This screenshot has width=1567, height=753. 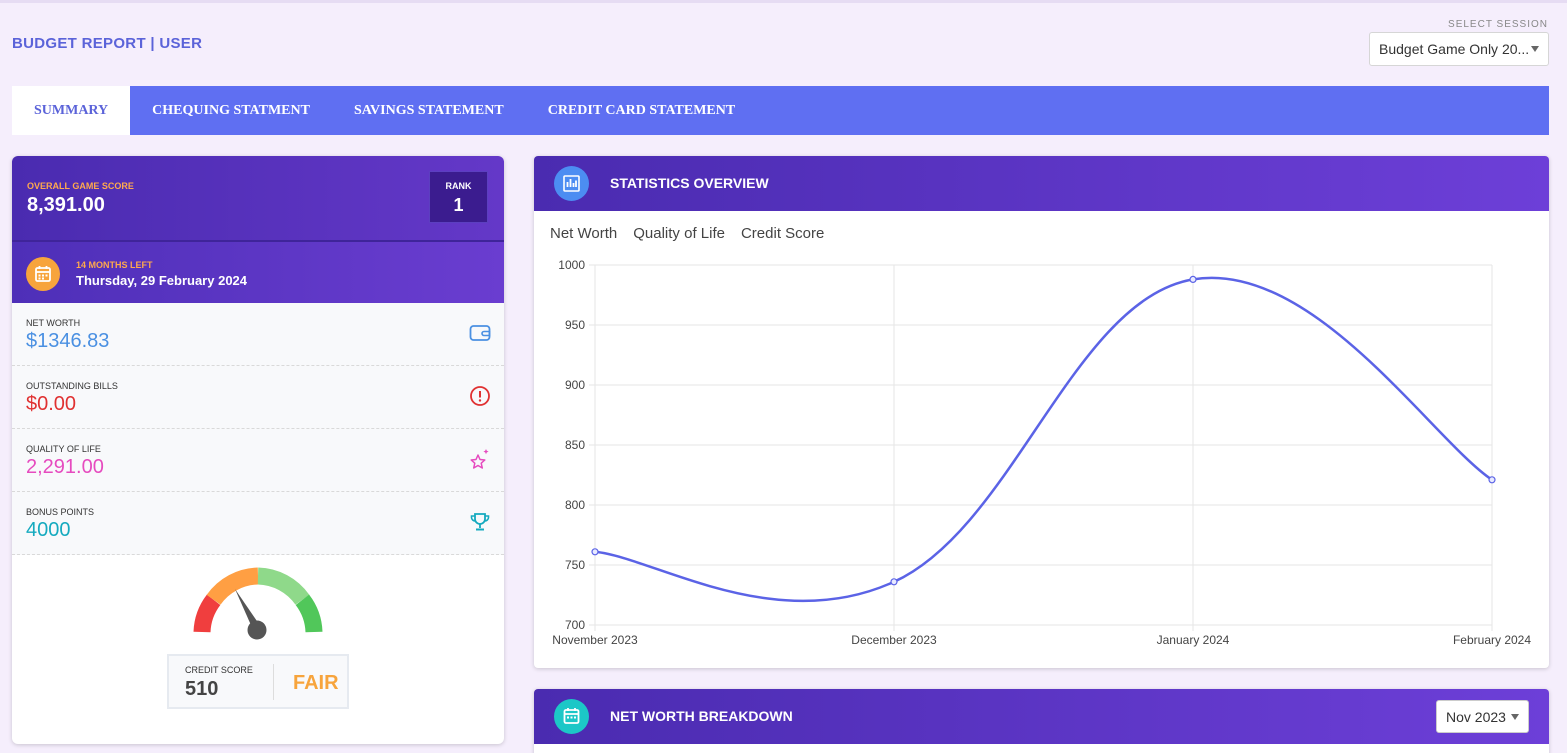 What do you see at coordinates (60, 512) in the screenshot?
I see `stat-label: BONUS POINTS` at bounding box center [60, 512].